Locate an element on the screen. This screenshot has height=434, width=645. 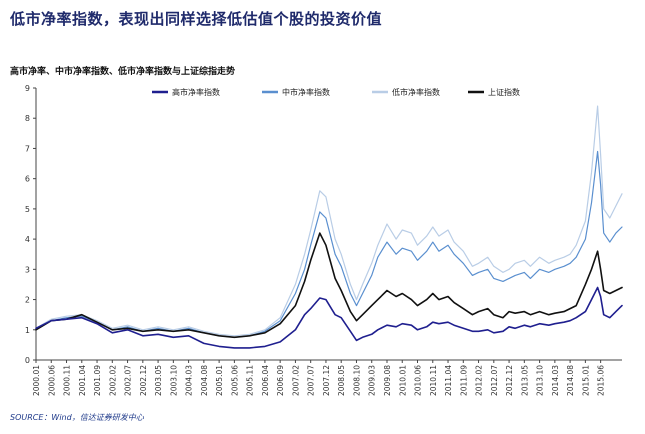
y-tick-label: 5 is located at coordinates (27, 209).